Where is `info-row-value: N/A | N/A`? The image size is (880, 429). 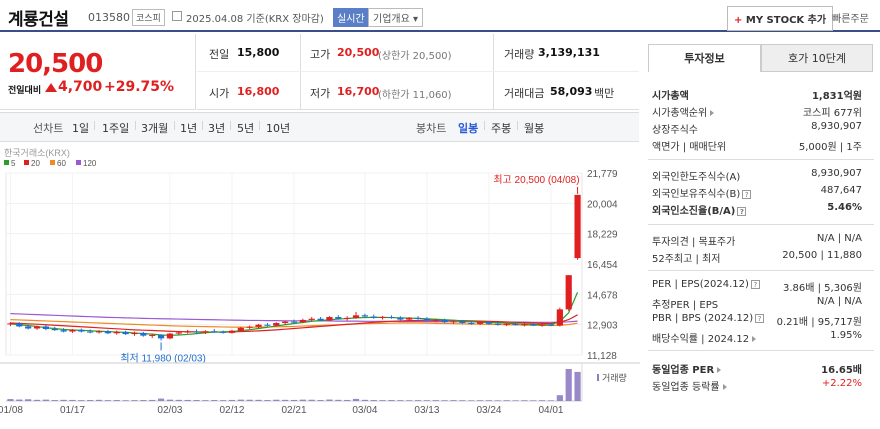
info-row-value: N/A | N/A is located at coordinates (839, 238).